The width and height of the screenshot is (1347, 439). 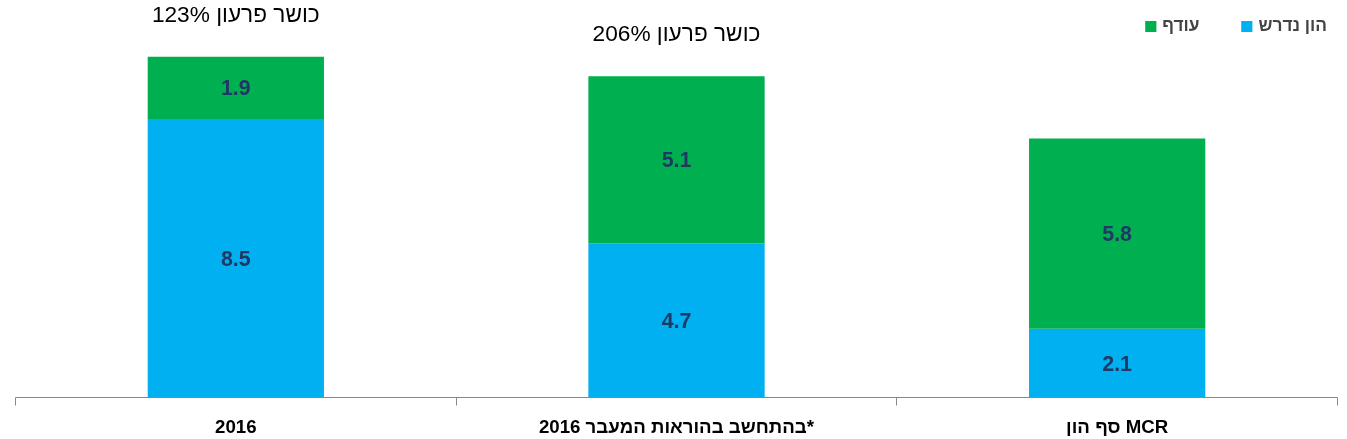 What do you see at coordinates (676, 33) in the screenshot?
I see `annotation: כושר פרעון 206%` at bounding box center [676, 33].